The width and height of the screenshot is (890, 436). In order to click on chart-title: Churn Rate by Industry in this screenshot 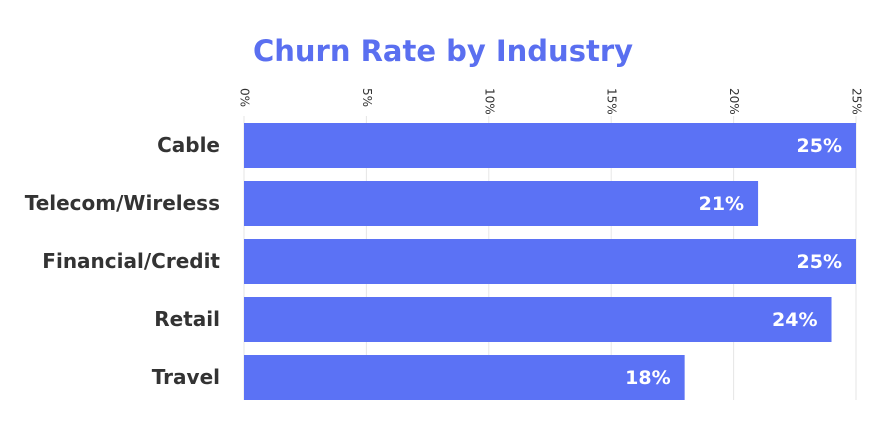, I will do `click(443, 51)`.